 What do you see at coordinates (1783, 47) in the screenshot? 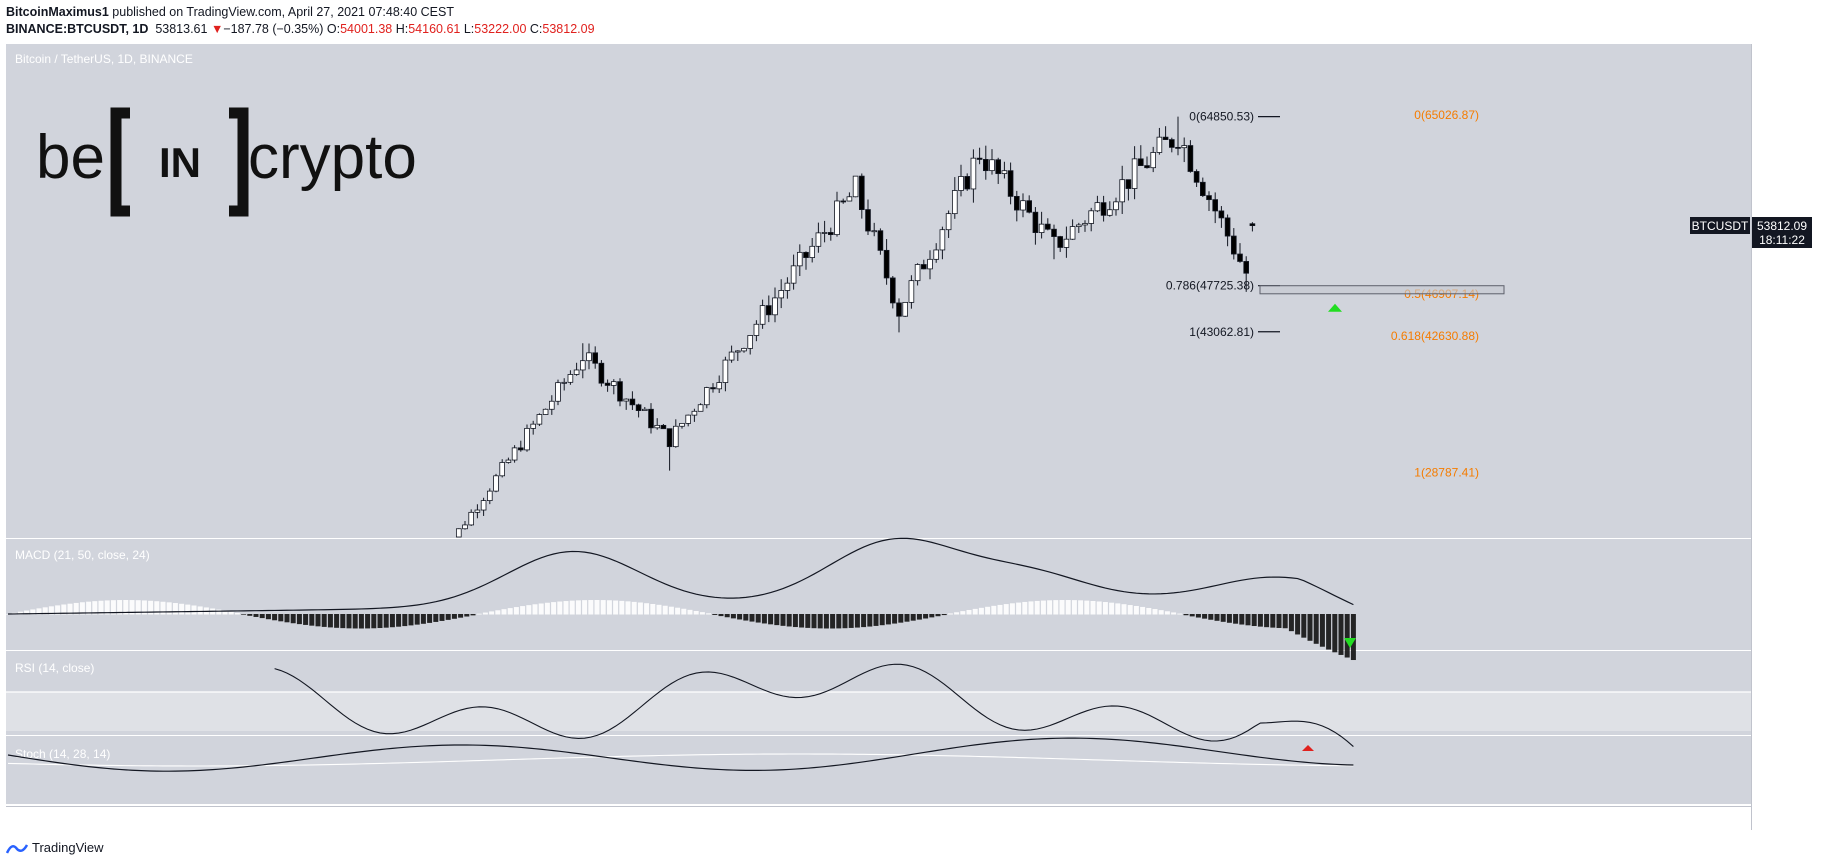
I see `price-tick: 72000.00` at bounding box center [1783, 47].